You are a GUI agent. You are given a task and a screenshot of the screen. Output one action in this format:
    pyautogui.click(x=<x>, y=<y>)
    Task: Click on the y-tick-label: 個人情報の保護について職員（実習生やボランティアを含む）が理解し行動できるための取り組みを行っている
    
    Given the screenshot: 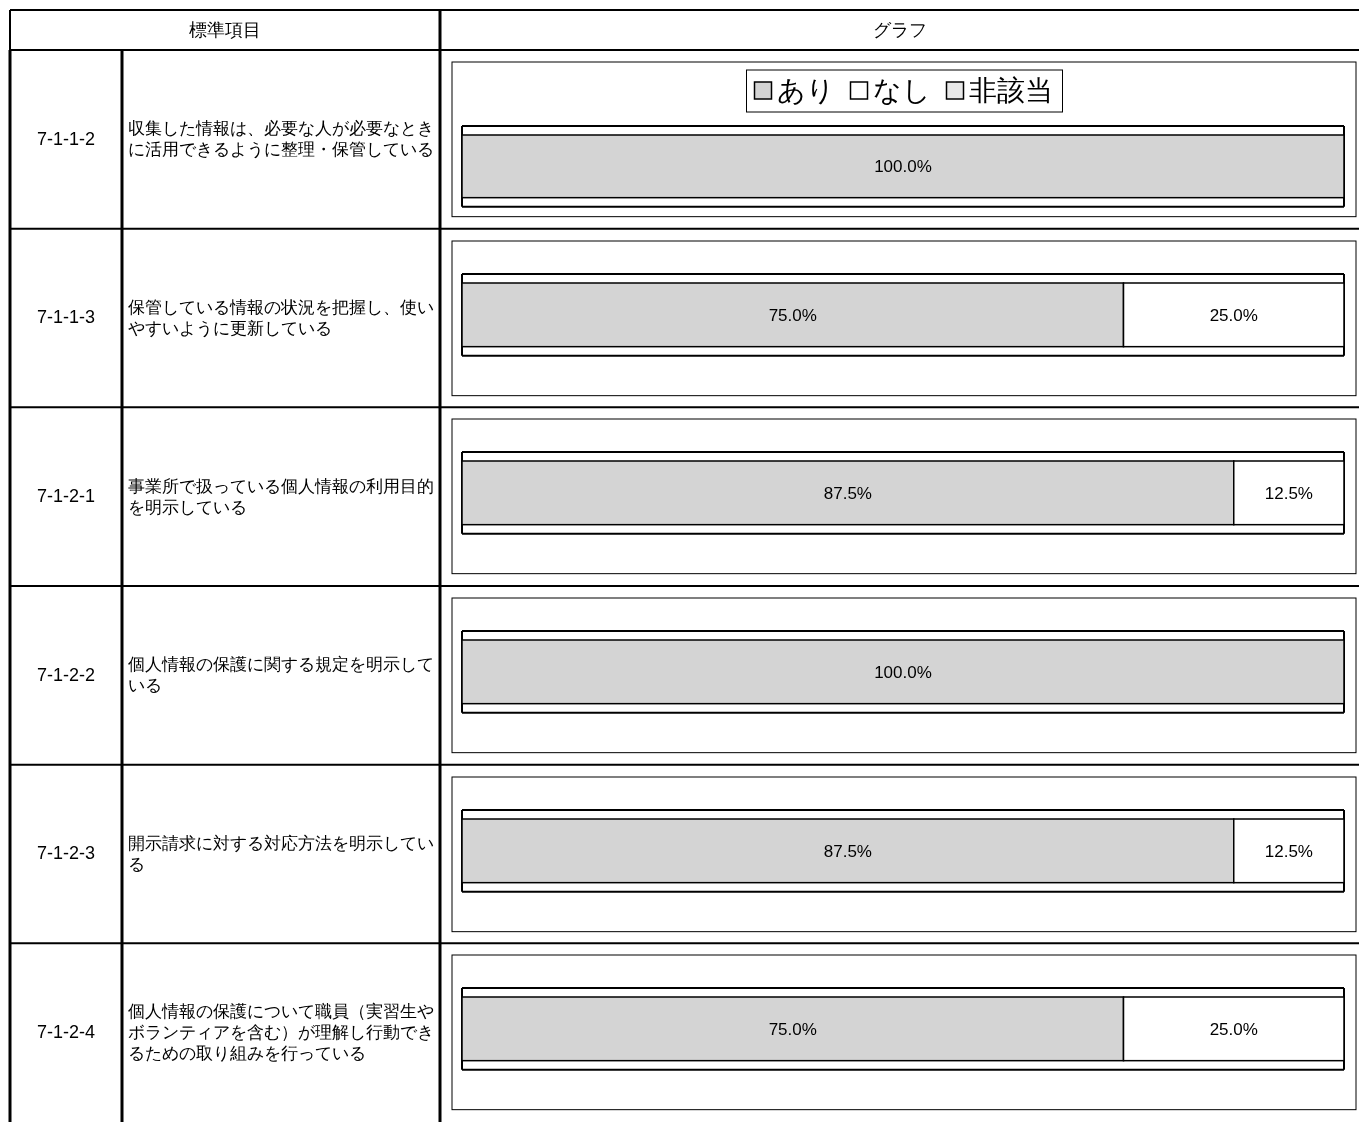 What is the action you would take?
    pyautogui.click(x=281, y=1033)
    